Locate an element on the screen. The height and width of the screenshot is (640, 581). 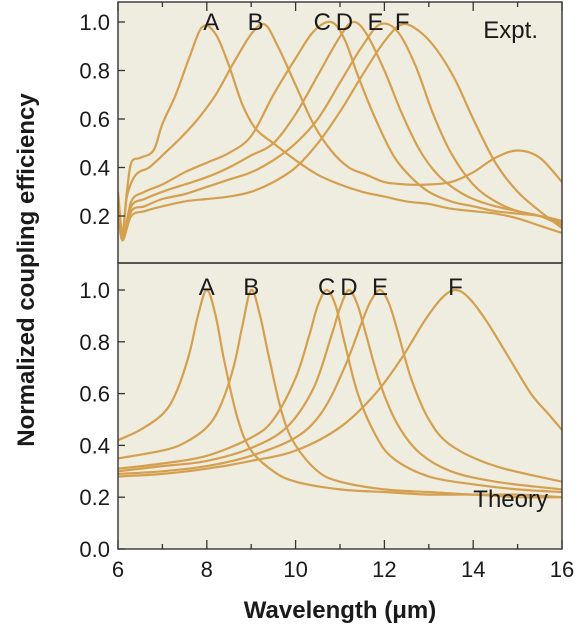
theory-peak-label-E: E is located at coordinates (380, 287).